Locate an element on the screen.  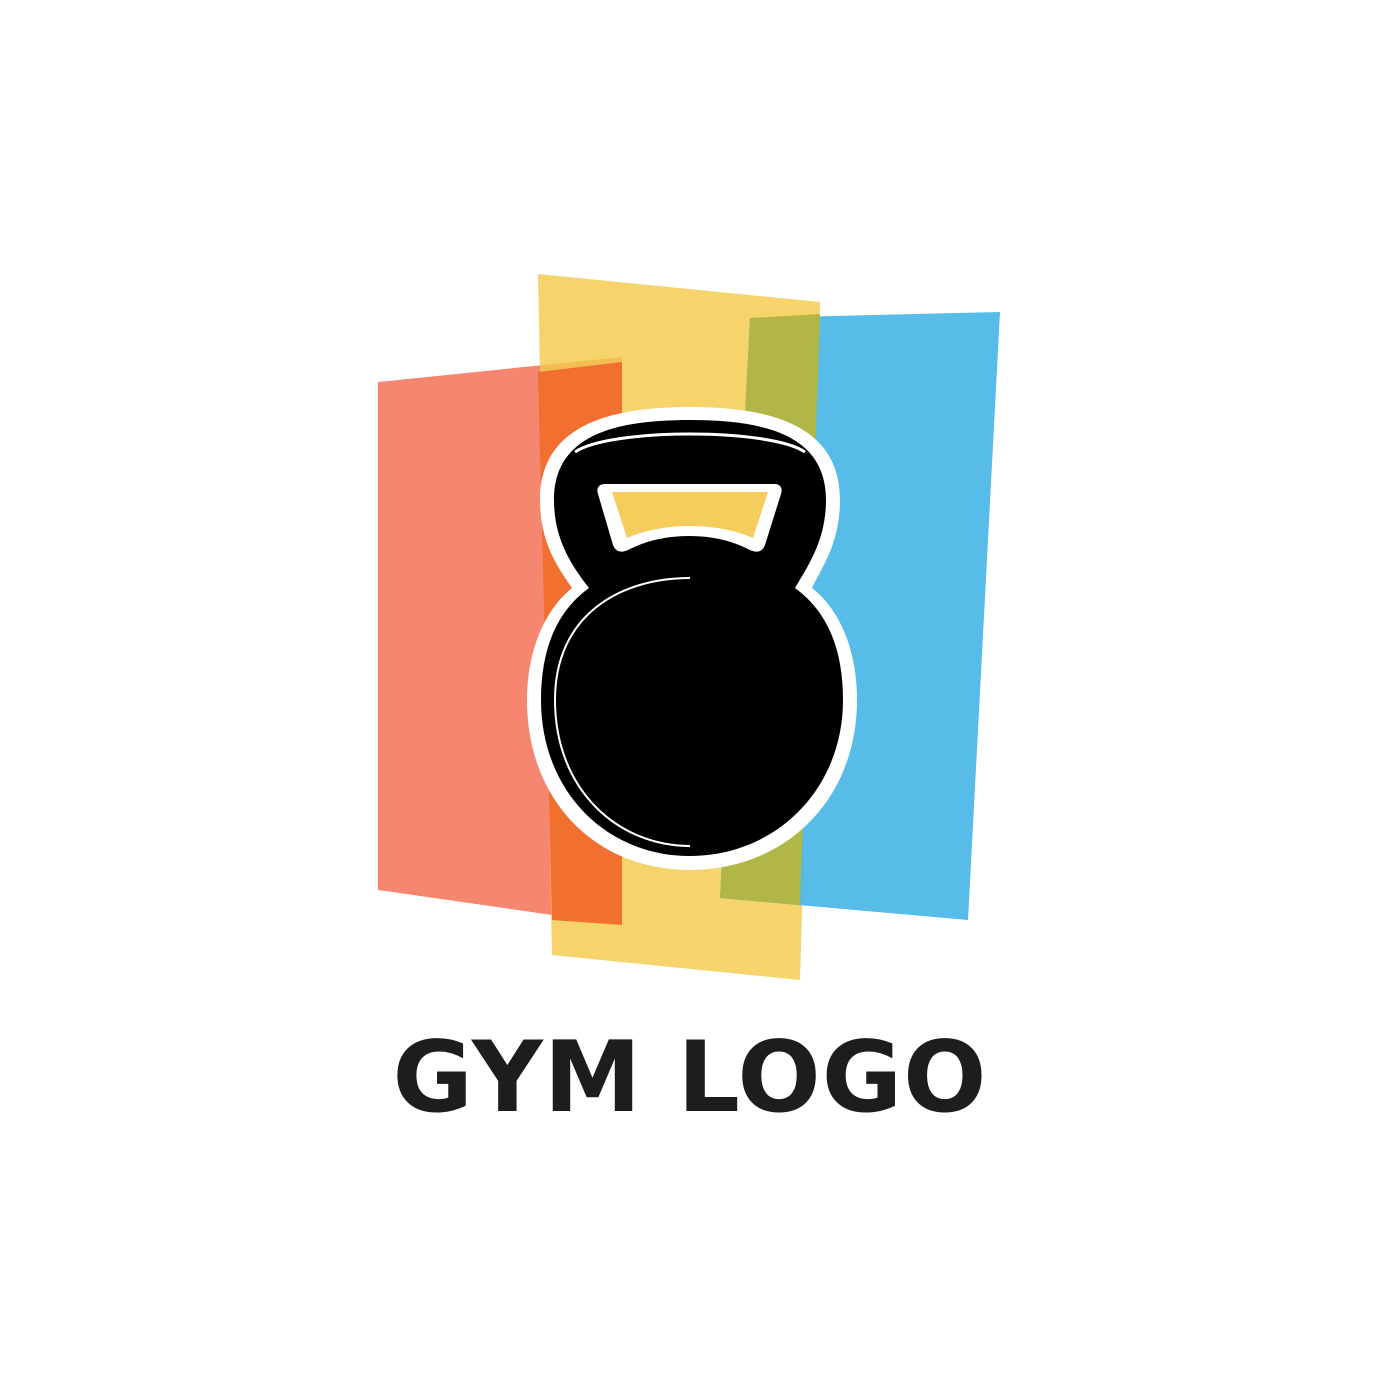
kettlebell-handle-hole is located at coordinates (690, 515).